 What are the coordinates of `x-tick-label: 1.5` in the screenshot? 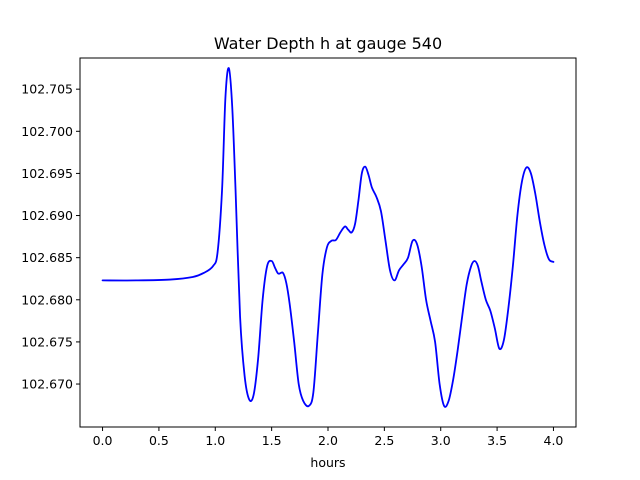 It's located at (272, 440).